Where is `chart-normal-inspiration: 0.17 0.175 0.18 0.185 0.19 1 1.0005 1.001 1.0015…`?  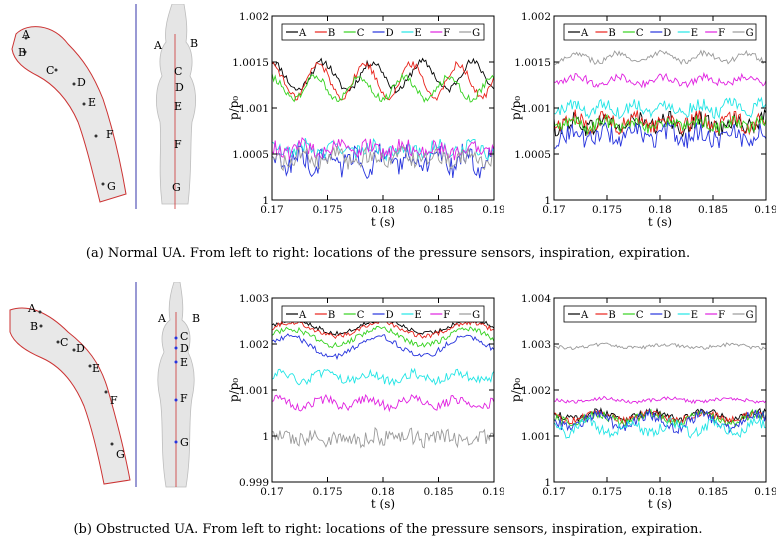
chart-normal-inspiration: 0.17 0.175 0.18 0.185 0.19 1 1.0005 1.001 1.0015… is located at coordinates (365, 120).